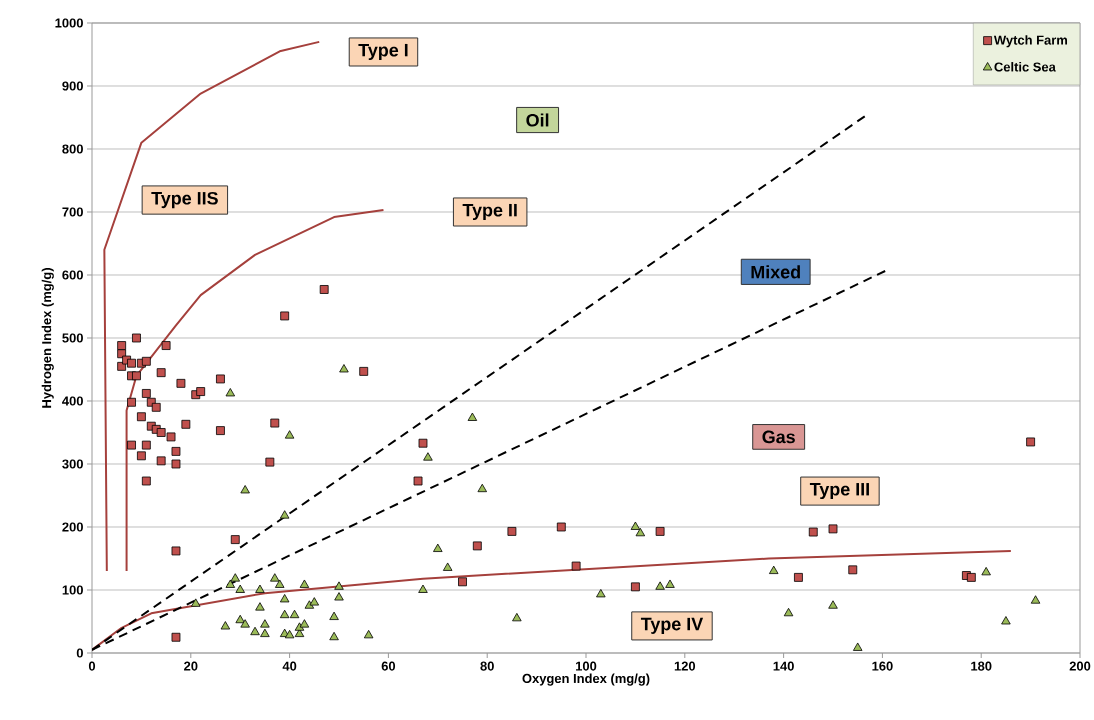  I want to click on y-tick-label: 400, so click(72, 401).